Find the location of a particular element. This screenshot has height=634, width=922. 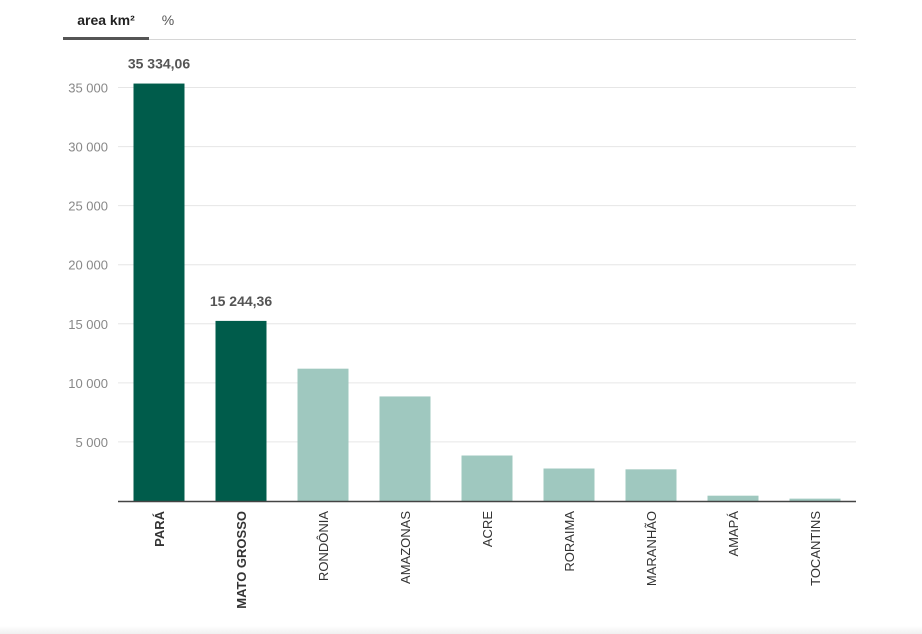

y-tick-label: 30 000 is located at coordinates (88, 147).